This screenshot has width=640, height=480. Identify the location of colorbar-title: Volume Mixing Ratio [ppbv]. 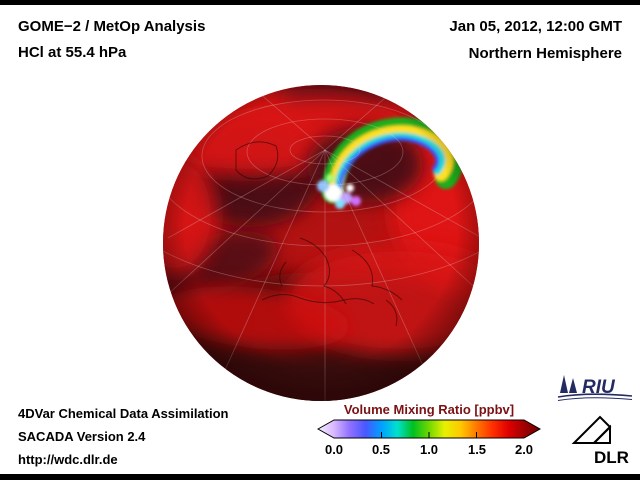
(429, 409).